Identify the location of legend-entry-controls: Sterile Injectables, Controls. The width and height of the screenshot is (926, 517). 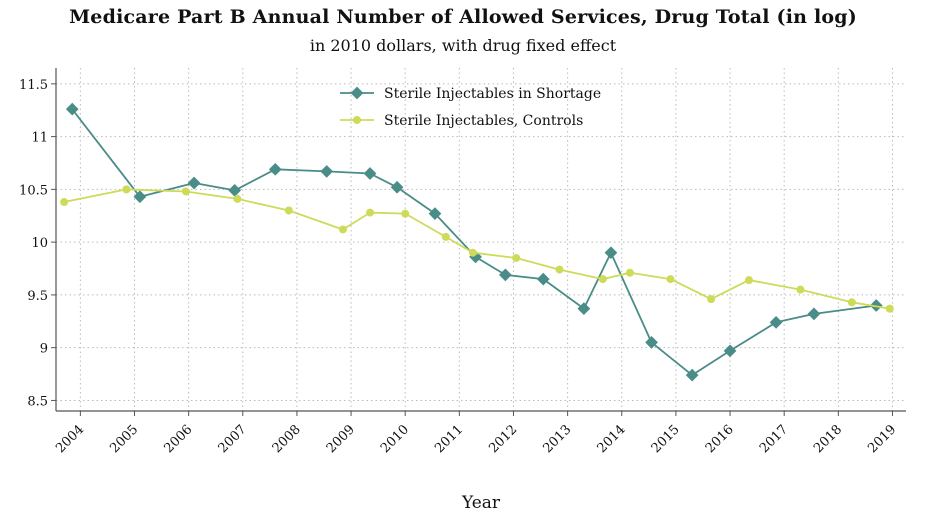
(483, 121).